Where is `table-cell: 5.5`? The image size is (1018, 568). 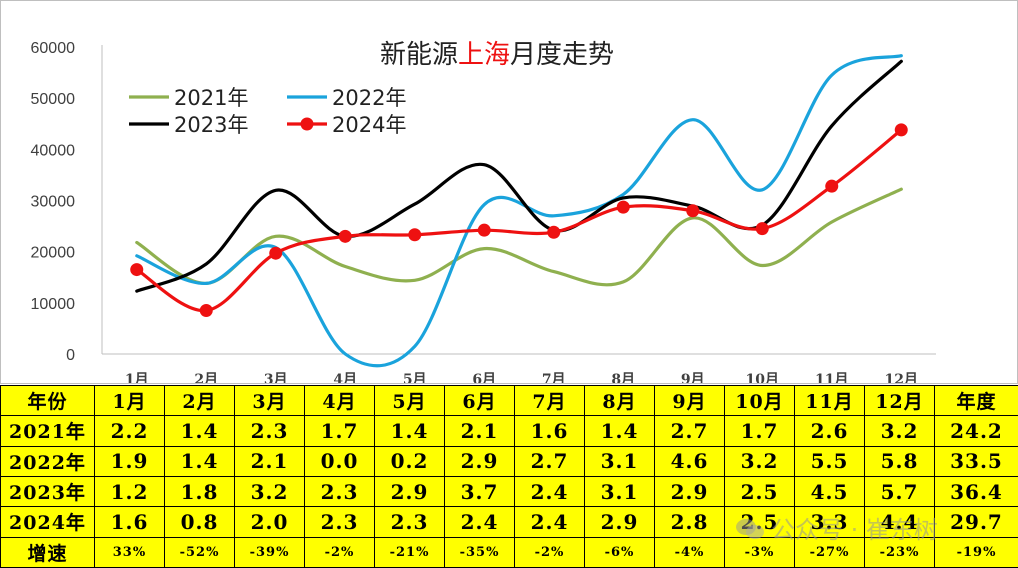
table-cell: 5.5 is located at coordinates (829, 461).